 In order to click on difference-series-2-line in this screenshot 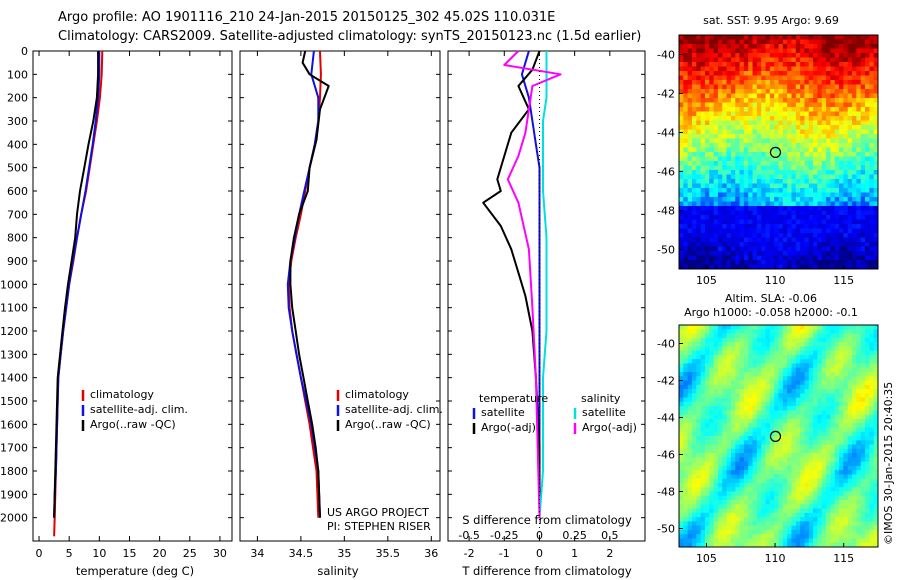, I will do `click(543, 284)`.